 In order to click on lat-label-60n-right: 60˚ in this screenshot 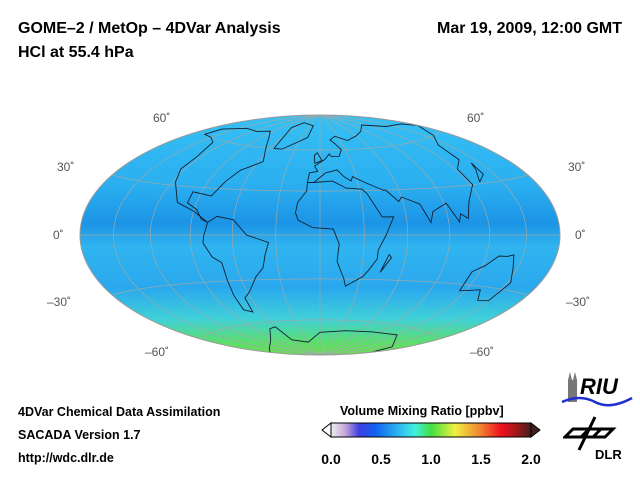, I will do `click(476, 118)`.